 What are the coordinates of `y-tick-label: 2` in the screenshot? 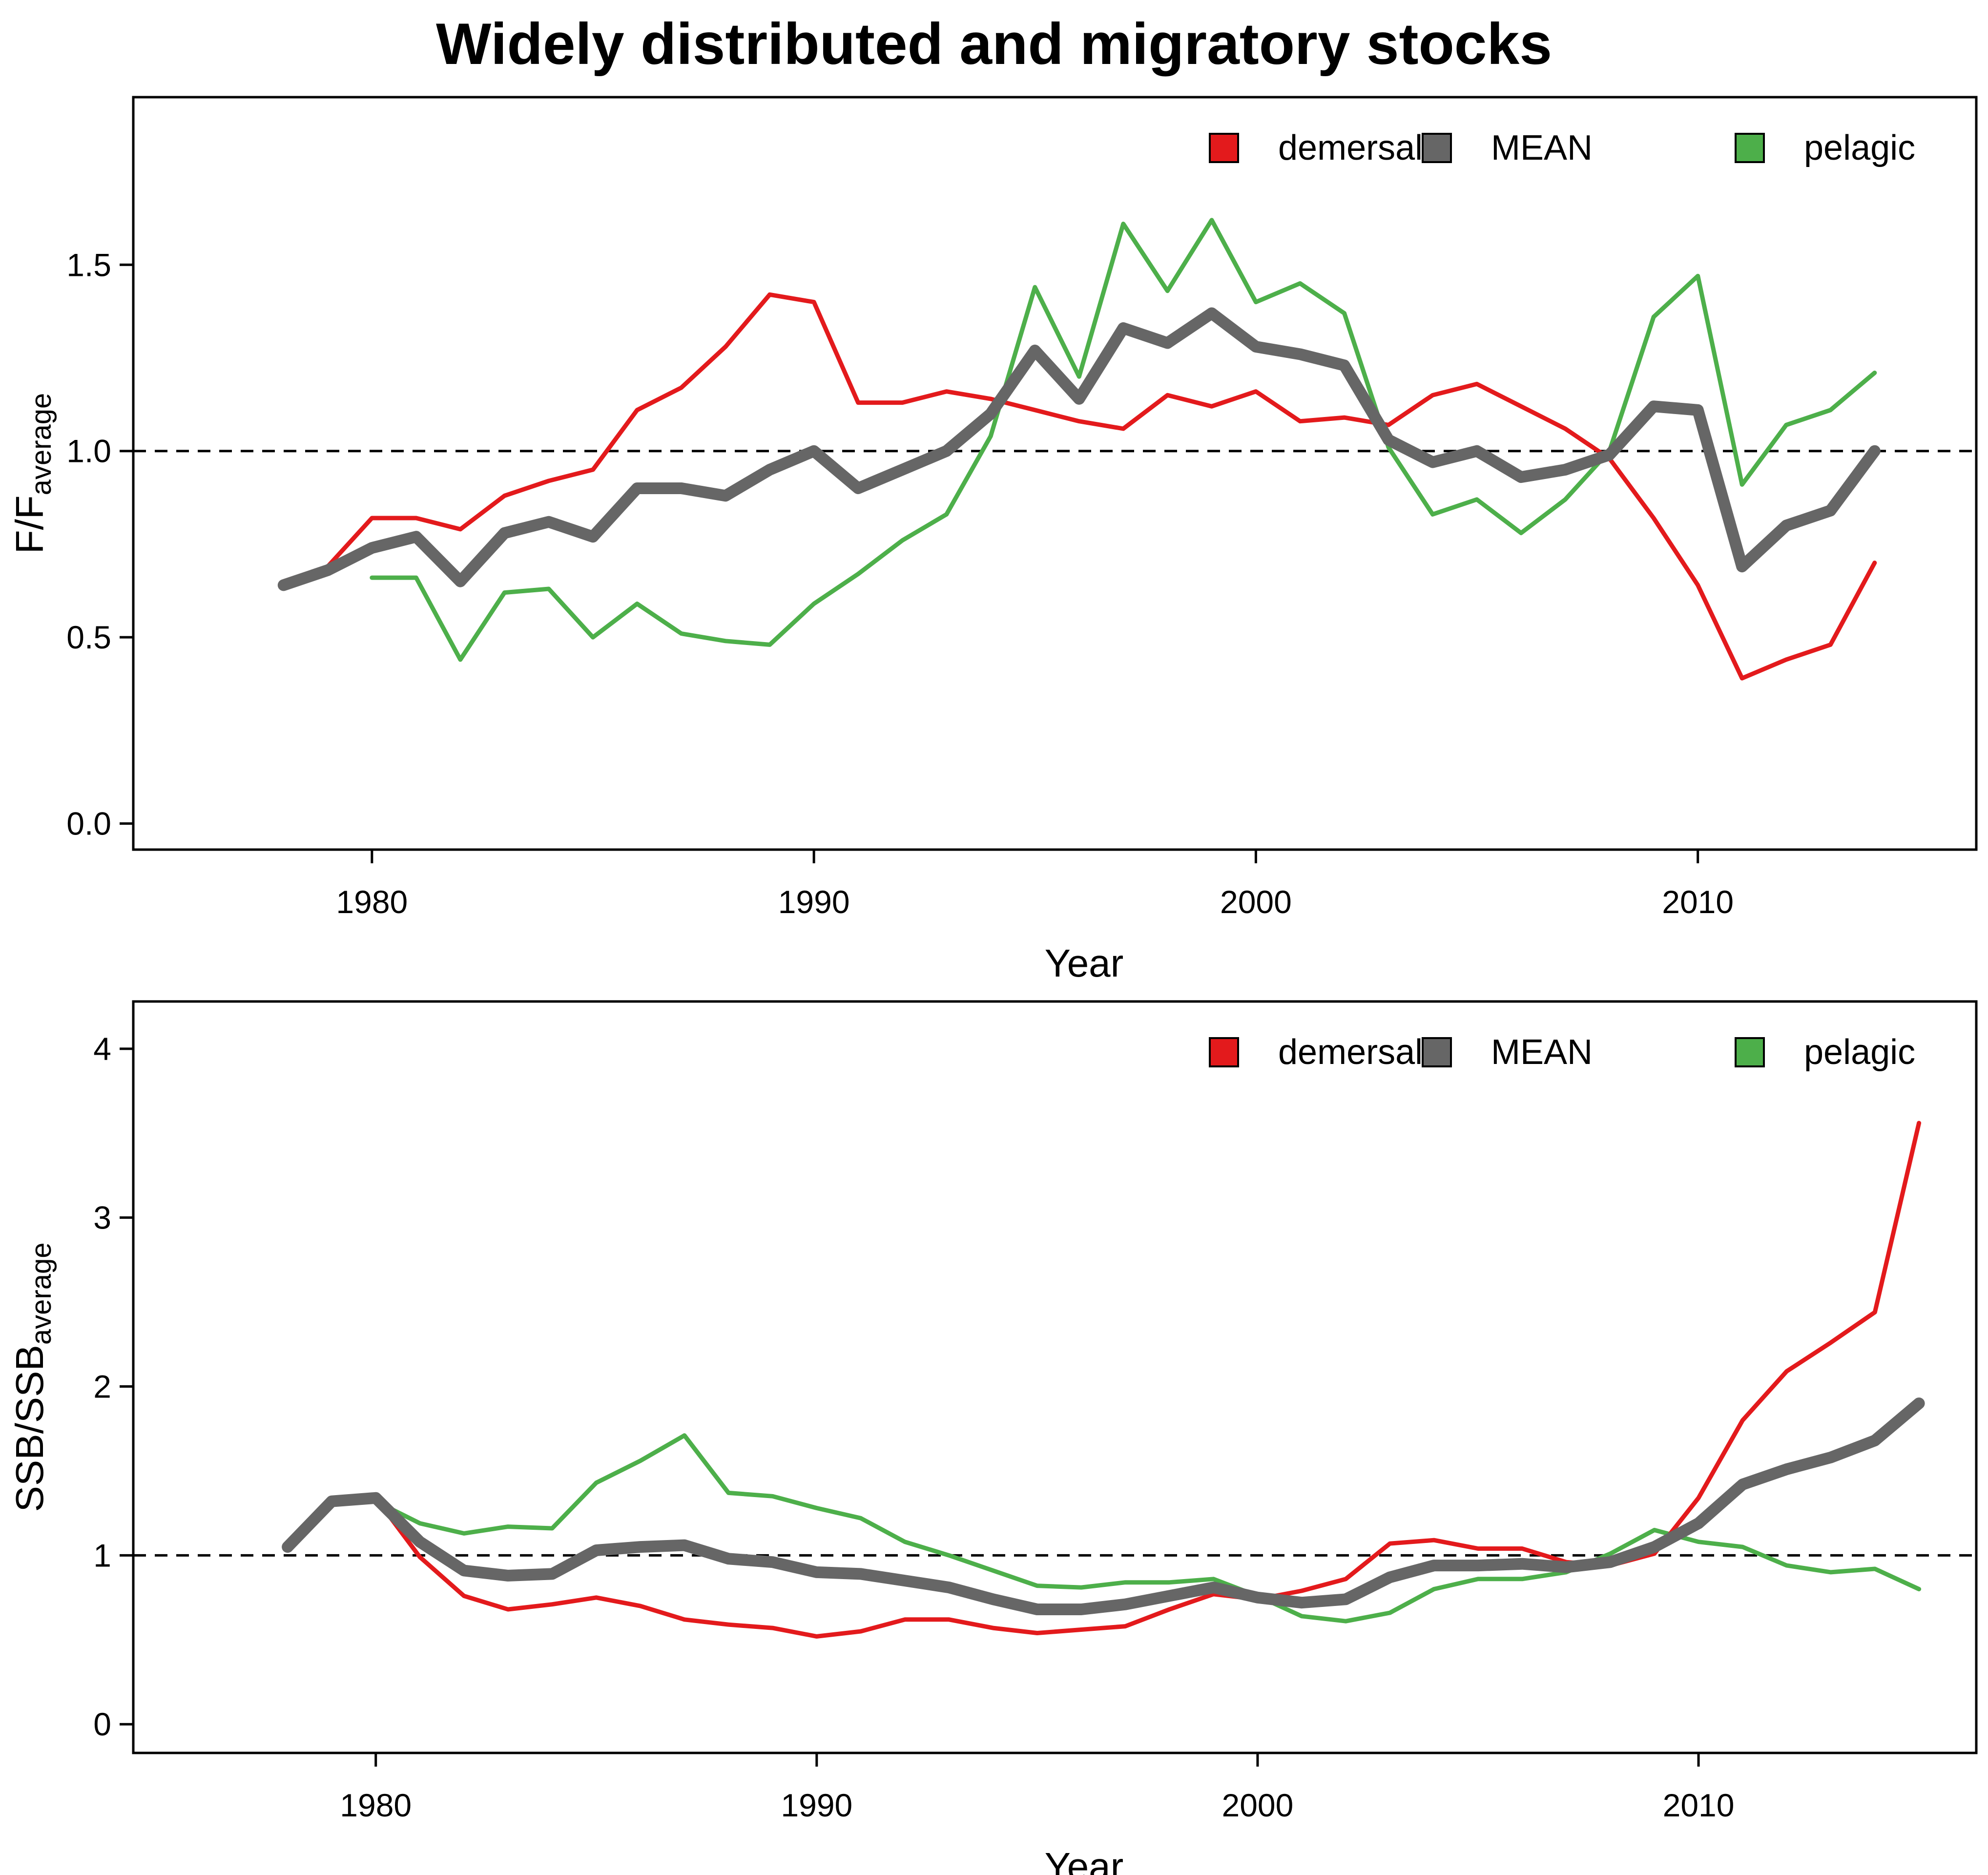 It's located at (102, 1387).